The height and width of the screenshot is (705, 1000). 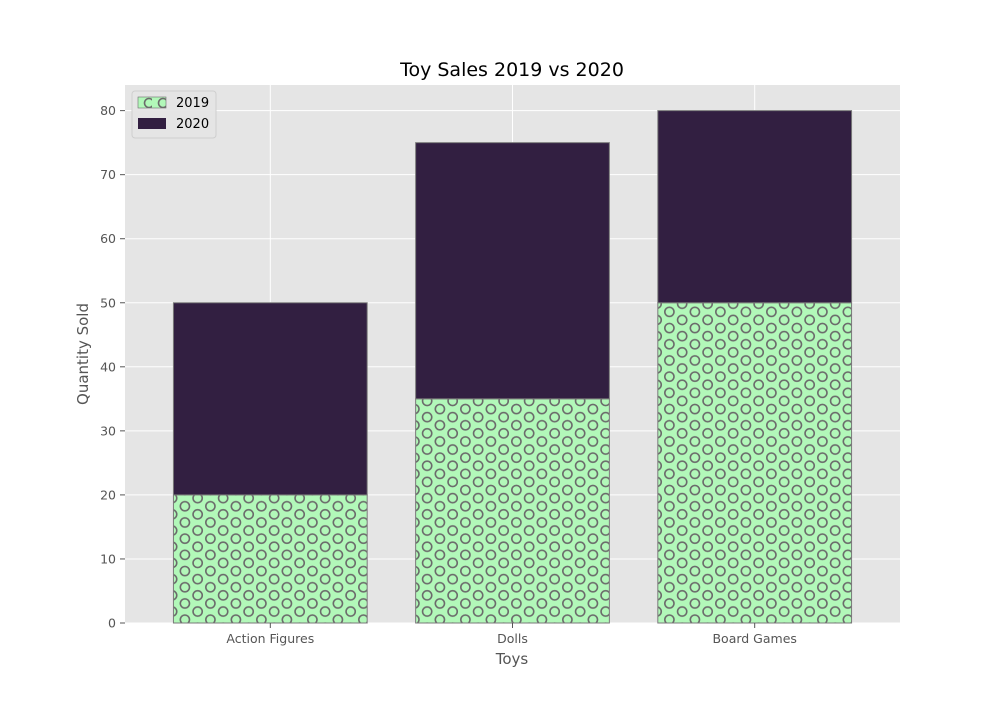 I want to click on y-tick-label: 60, so click(x=108, y=238).